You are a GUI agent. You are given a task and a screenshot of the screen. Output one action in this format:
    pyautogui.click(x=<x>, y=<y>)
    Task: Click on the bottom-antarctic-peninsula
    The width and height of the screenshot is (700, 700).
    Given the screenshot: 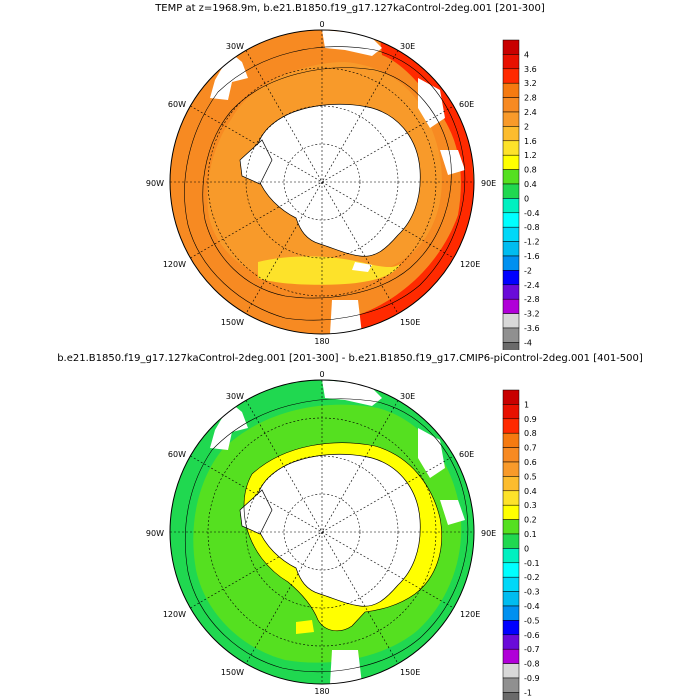 What is the action you would take?
    pyautogui.click(x=256, y=512)
    